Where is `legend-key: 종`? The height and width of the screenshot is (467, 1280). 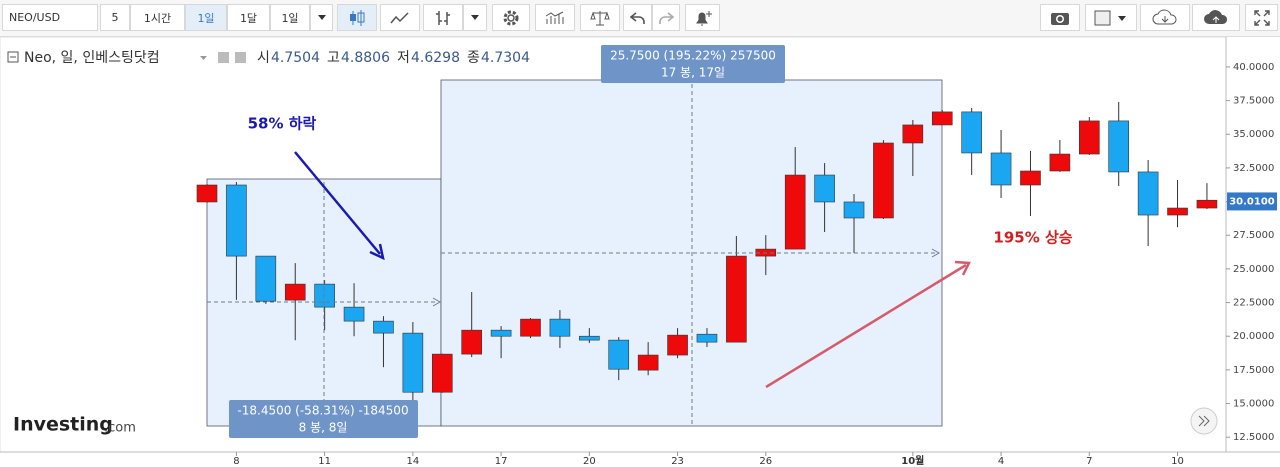
legend-key: 종 is located at coordinates (473, 58).